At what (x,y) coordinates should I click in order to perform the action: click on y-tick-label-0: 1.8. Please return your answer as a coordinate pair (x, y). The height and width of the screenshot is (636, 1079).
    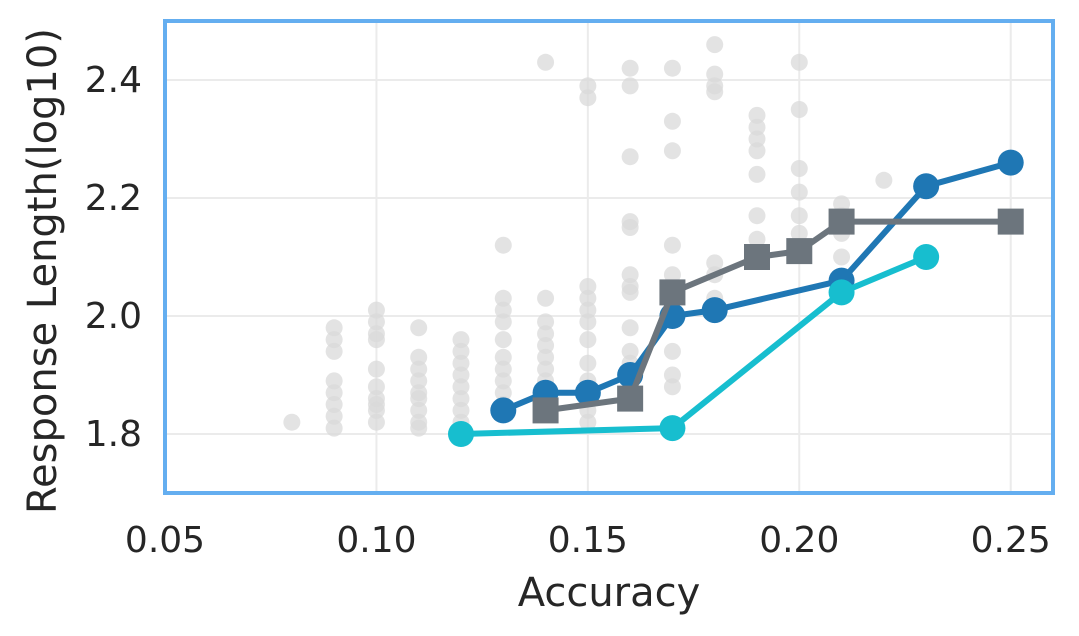
    Looking at the image, I should click on (113, 434).